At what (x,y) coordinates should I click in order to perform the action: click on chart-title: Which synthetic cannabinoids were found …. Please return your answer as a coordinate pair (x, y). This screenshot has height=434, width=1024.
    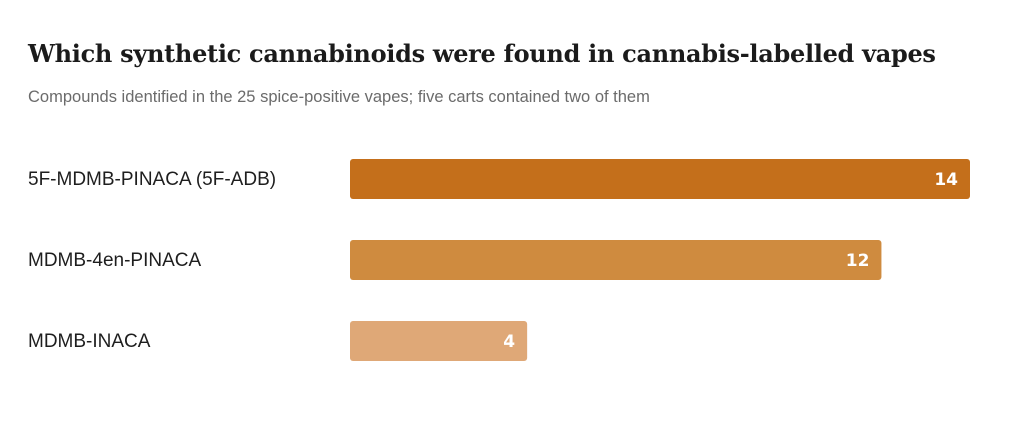
    Looking at the image, I should click on (482, 53).